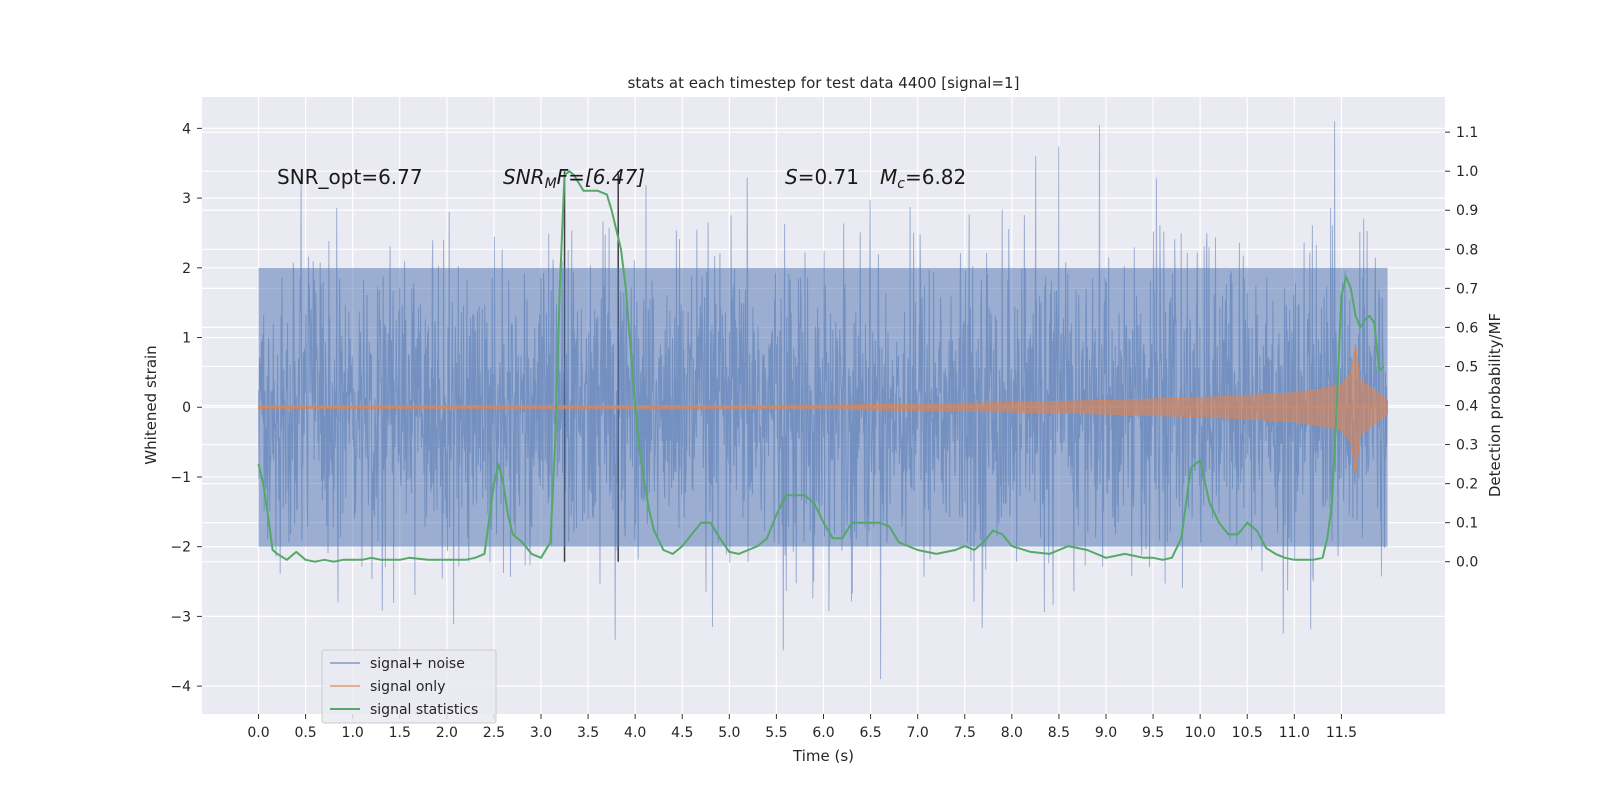 The width and height of the screenshot is (1600, 800). What do you see at coordinates (1012, 733) in the screenshot?
I see `x-tick-label-16: 8.0` at bounding box center [1012, 733].